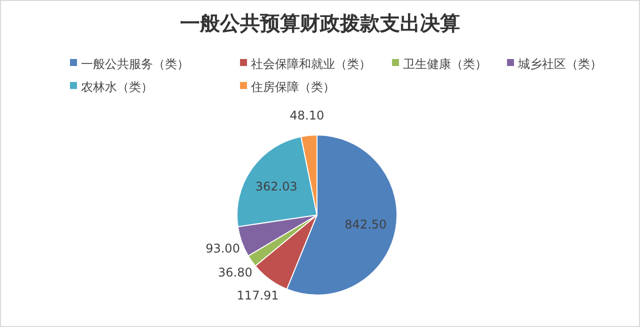 This screenshot has height=327, width=640. Describe the element at coordinates (311, 64) in the screenshot. I see `legend-label: 社会保障和就业（类）` at that location.